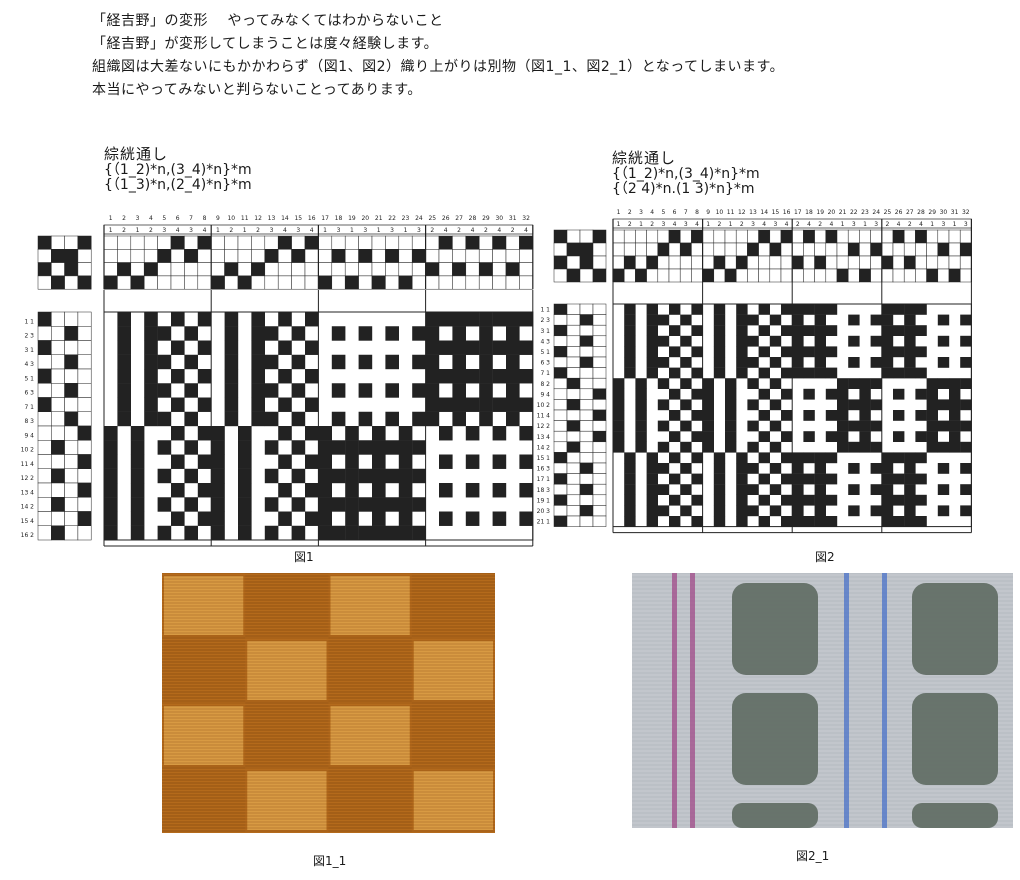 Image resolution: width=1020 pixels, height=880 pixels. I want to click on figure1-shaft-number: 4, so click(312, 230).